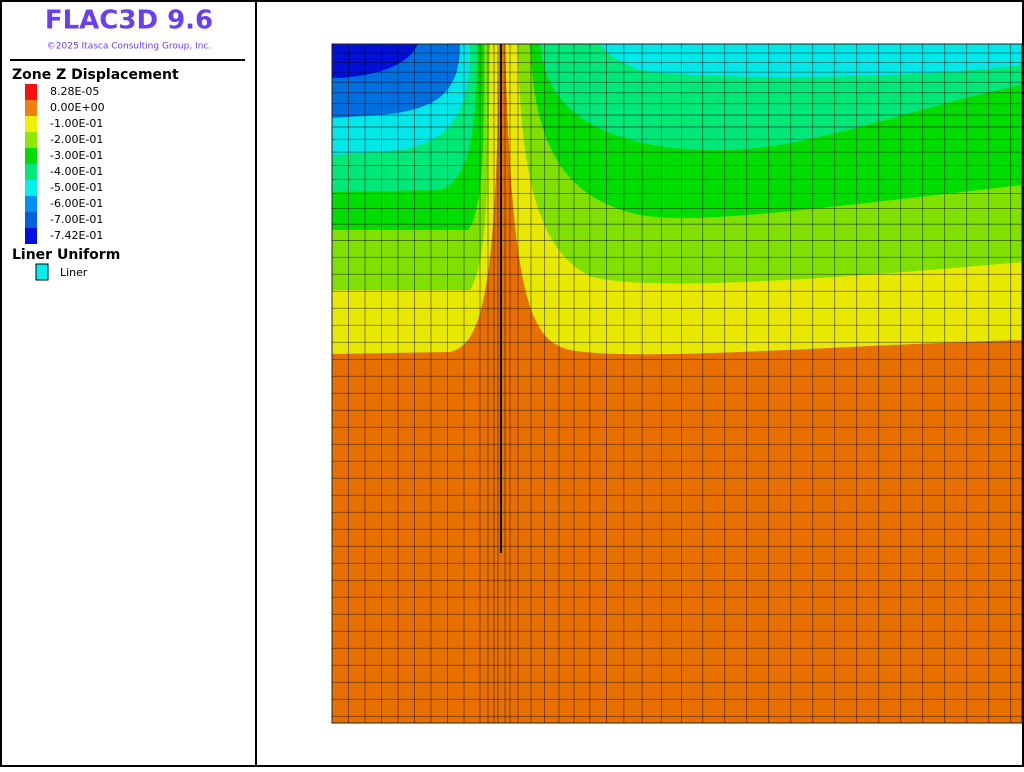 This screenshot has height=772, width=1024. What do you see at coordinates (76, 187) in the screenshot?
I see `legend-label: -5.00E-01` at bounding box center [76, 187].